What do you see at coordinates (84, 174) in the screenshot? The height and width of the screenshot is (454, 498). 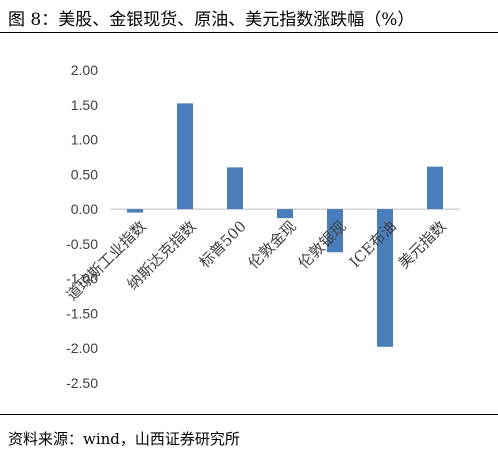 I see `y-tick-label: 0.50` at bounding box center [84, 174].